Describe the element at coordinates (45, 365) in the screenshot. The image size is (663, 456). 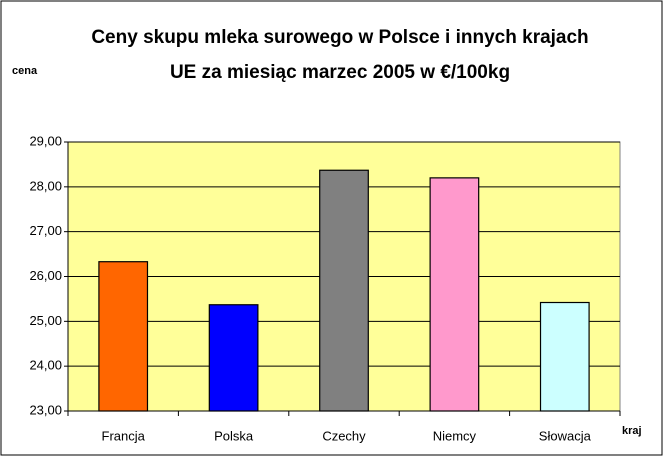
I see `y-tick-label: 24,00` at that location.